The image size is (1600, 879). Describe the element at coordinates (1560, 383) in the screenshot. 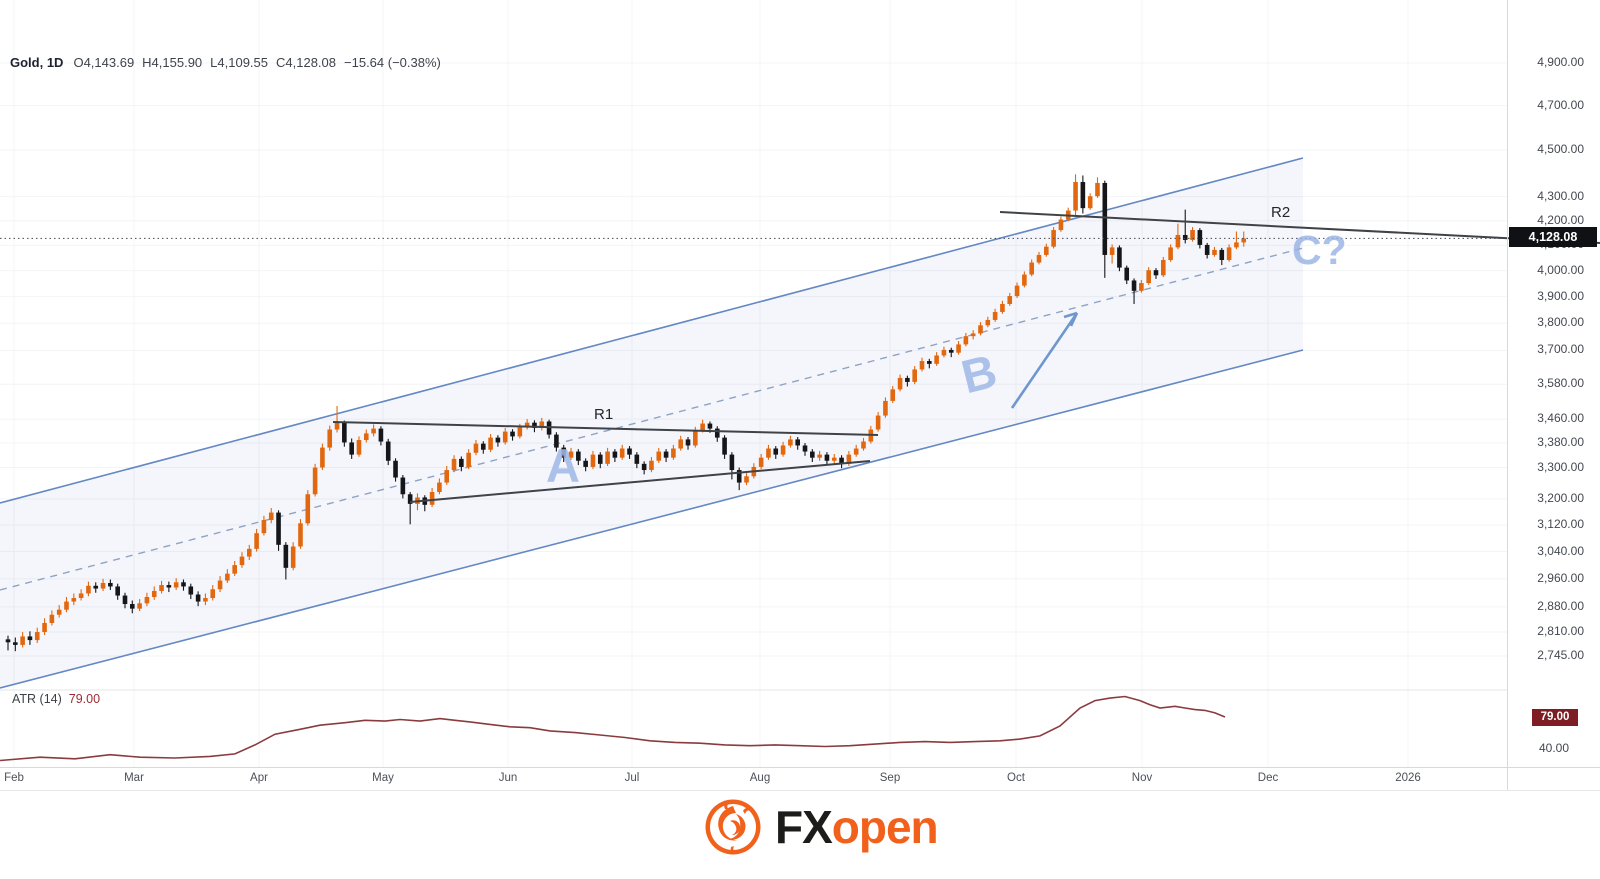

I see `price-axis-label: 3,580.00` at that location.